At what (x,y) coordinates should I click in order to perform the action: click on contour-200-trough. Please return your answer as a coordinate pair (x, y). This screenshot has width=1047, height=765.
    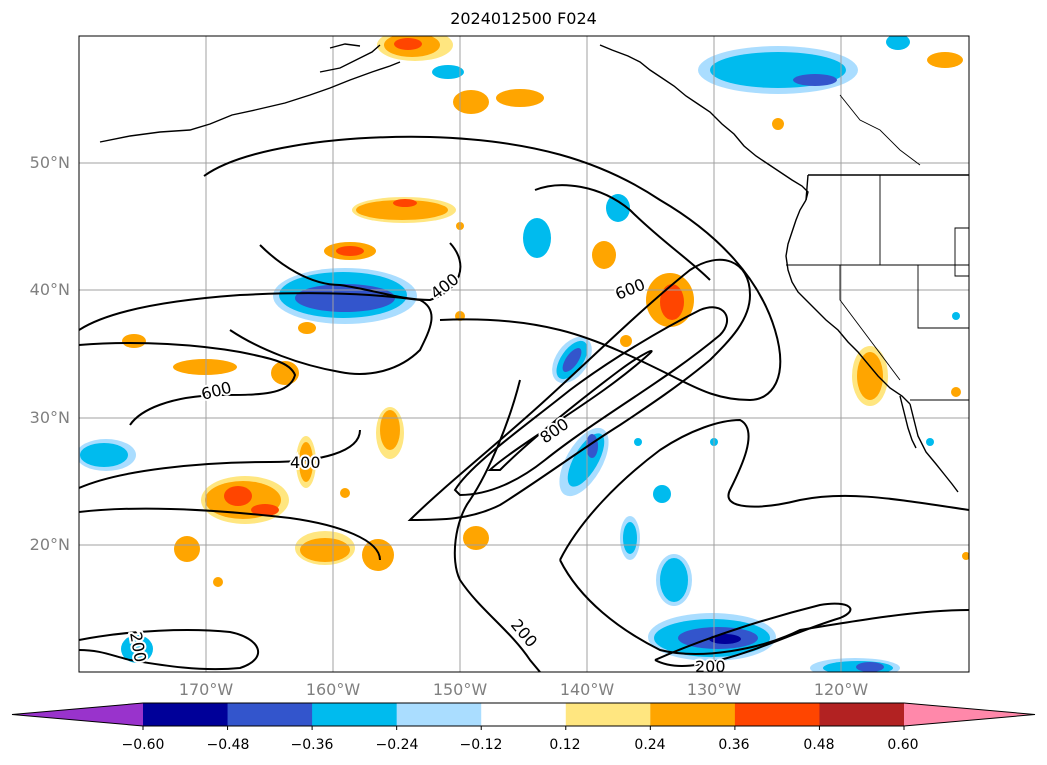
    Looking at the image, I should click on (497, 525).